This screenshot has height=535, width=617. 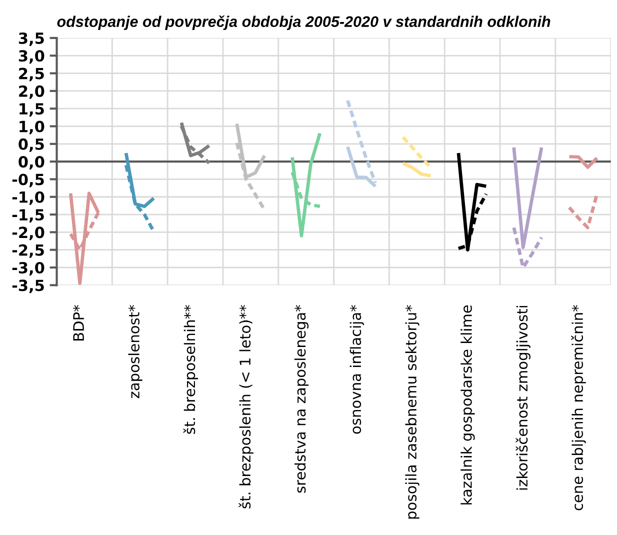 I want to click on x-tick-label: cene rabljenih nepremičnin*, so click(x=578, y=407).